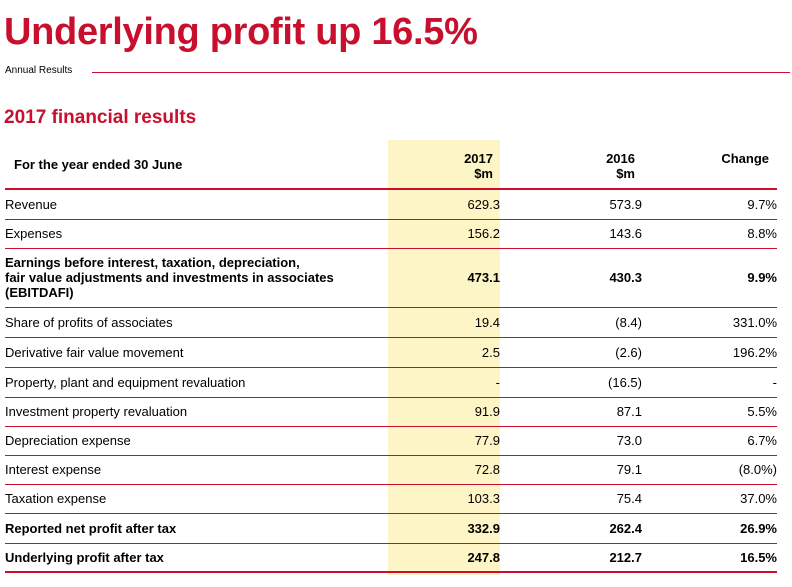 This screenshot has width=792, height=587. Describe the element at coordinates (629, 469) in the screenshot. I see `value-2016: 79.1` at that location.